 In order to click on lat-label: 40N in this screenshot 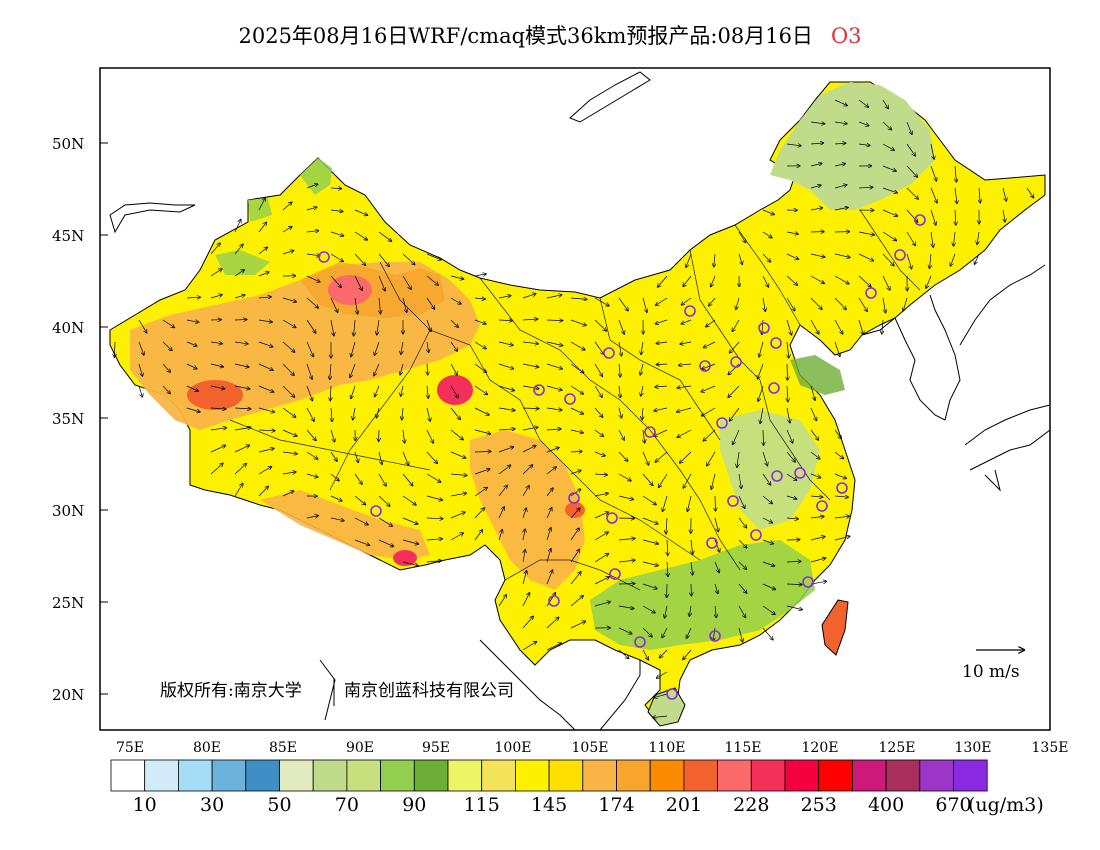, I will do `click(68, 328)`.